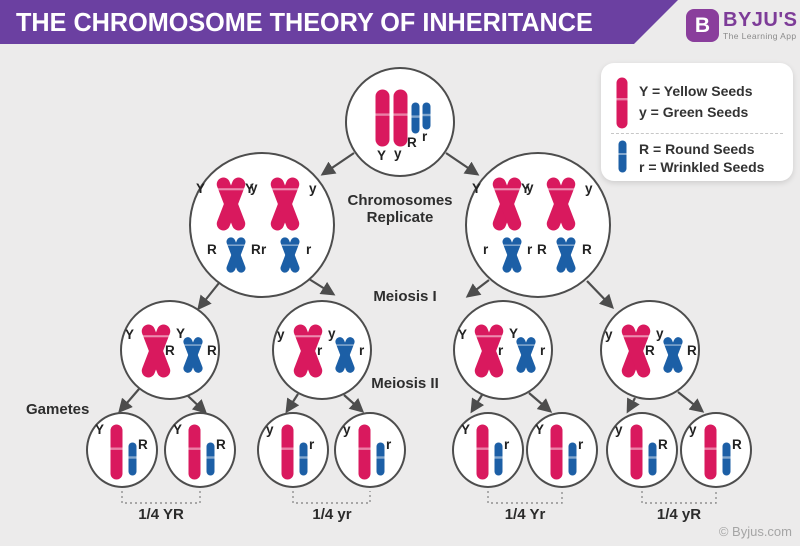  Describe the element at coordinates (760, 36) in the screenshot. I see `byjus-tagline: The Learning App` at that location.